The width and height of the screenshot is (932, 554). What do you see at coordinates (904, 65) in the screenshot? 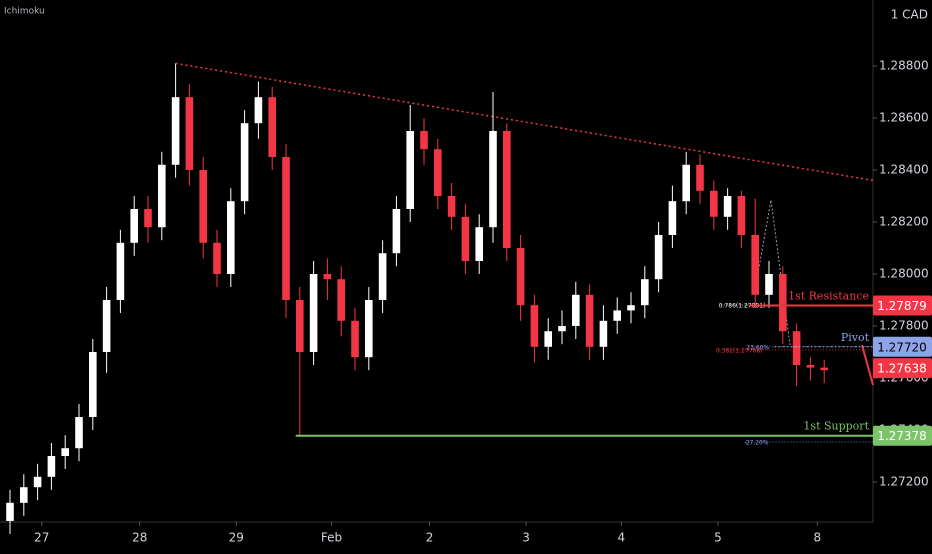
I see `y-tick-label: 1.28800` at bounding box center [904, 65].